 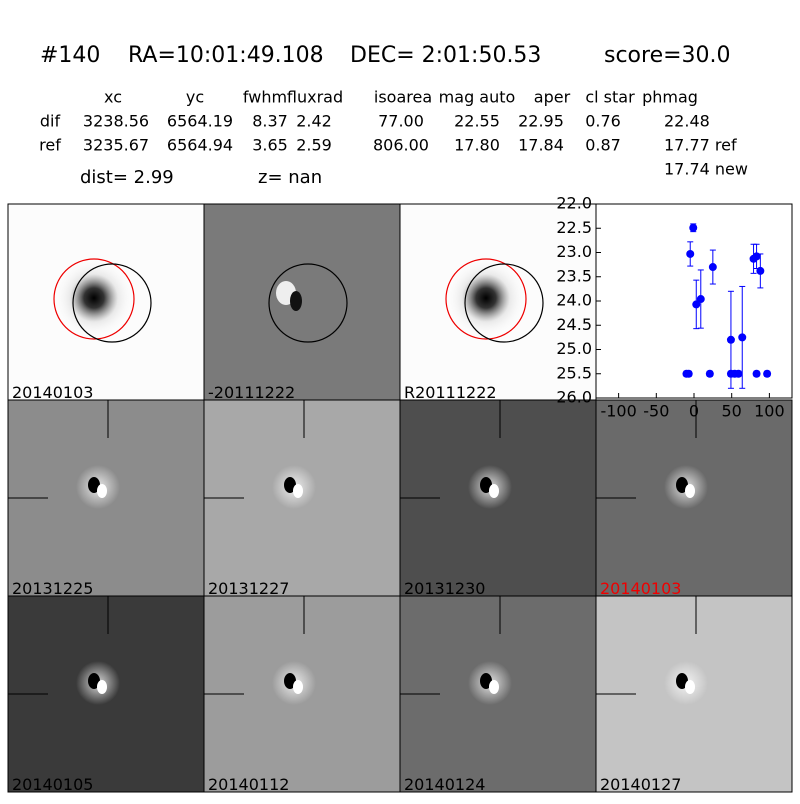 I want to click on phmag-new: 17.74 new, so click(x=706, y=169).